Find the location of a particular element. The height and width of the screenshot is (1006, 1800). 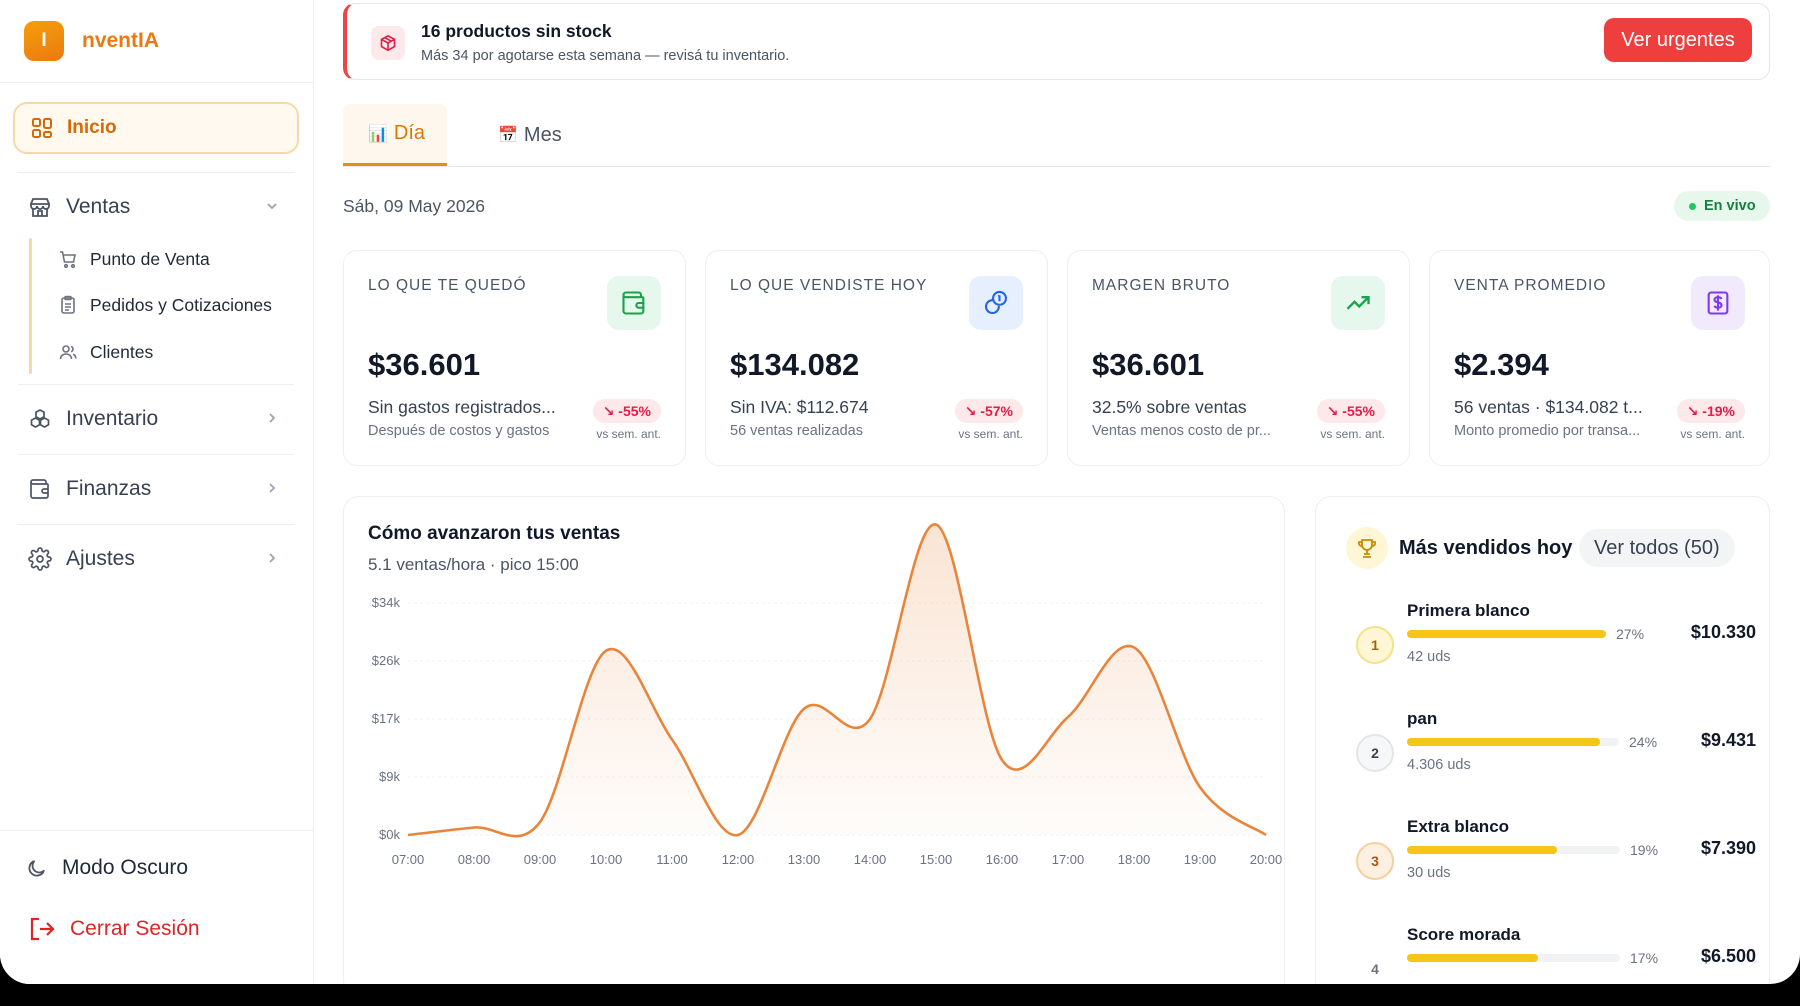

sidebar-subitem-clientes: Clientes is located at coordinates (105, 352).